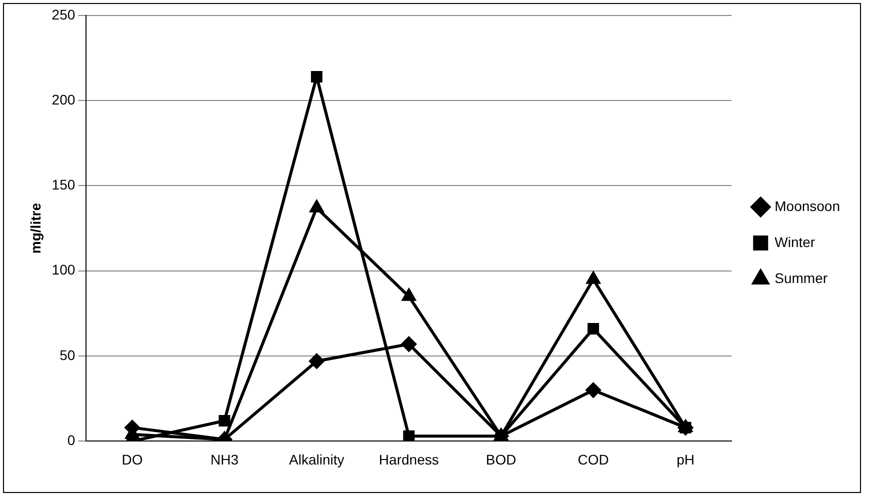 The image size is (870, 498). What do you see at coordinates (801, 278) in the screenshot?
I see `legend-label: Summer` at bounding box center [801, 278].